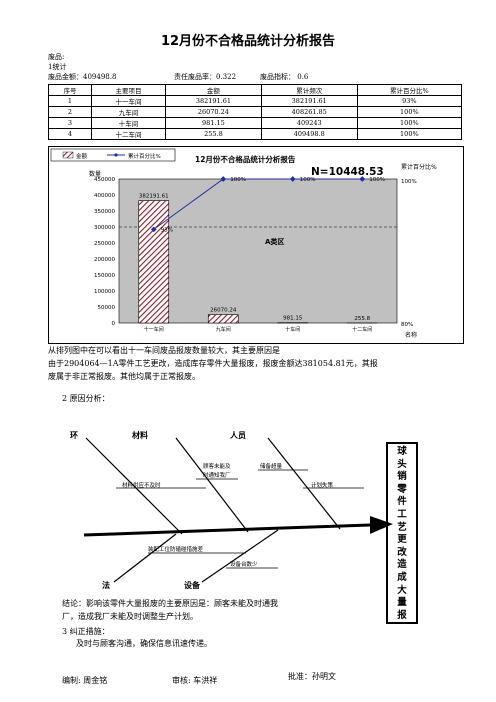 This screenshot has width=496, height=702. Describe the element at coordinates (128, 112) in the screenshot. I see `table-cell: 九车间` at that location.